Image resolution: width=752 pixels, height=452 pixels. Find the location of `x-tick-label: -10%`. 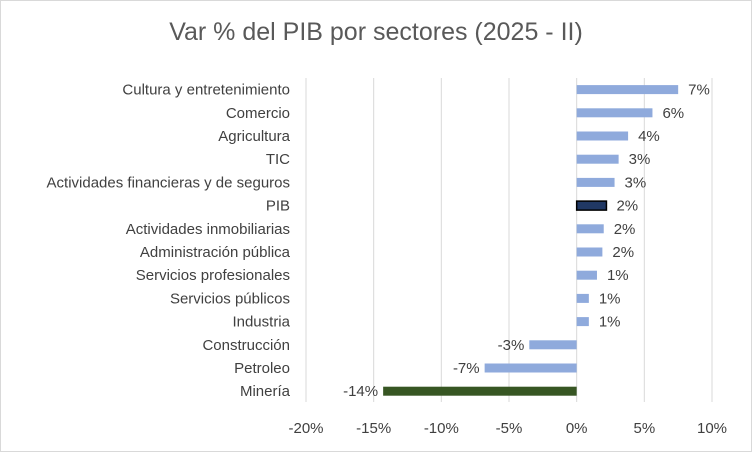

x-tick-label: -10% is located at coordinates (441, 428).